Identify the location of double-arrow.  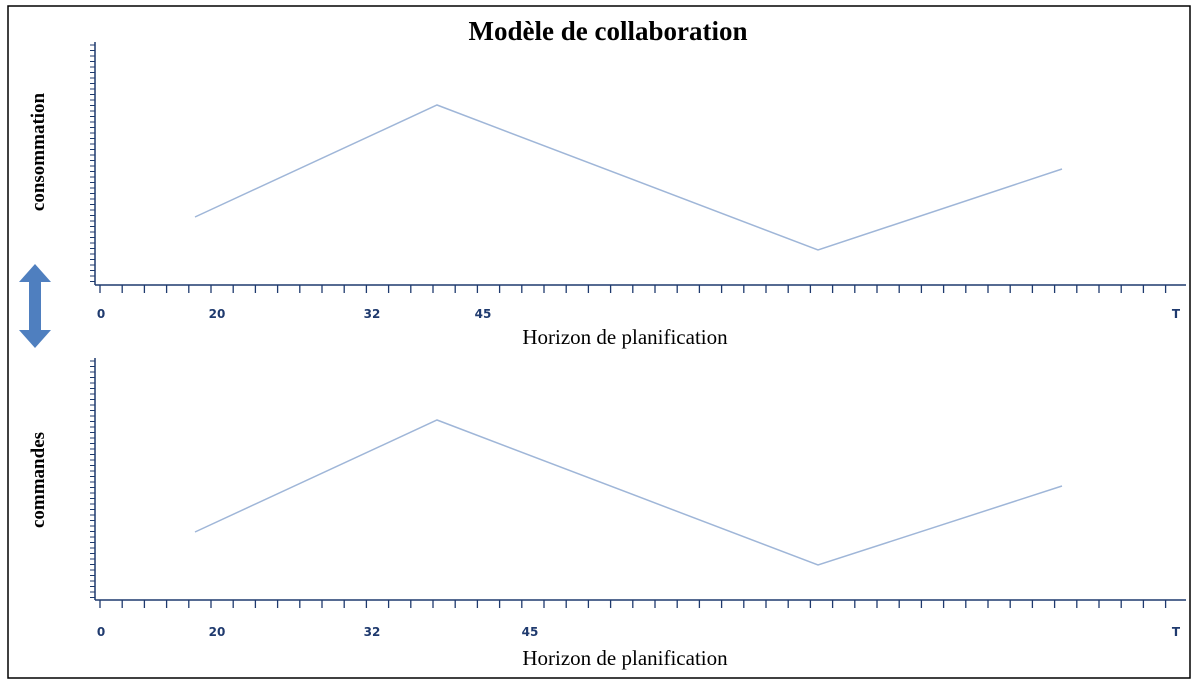
(35, 306).